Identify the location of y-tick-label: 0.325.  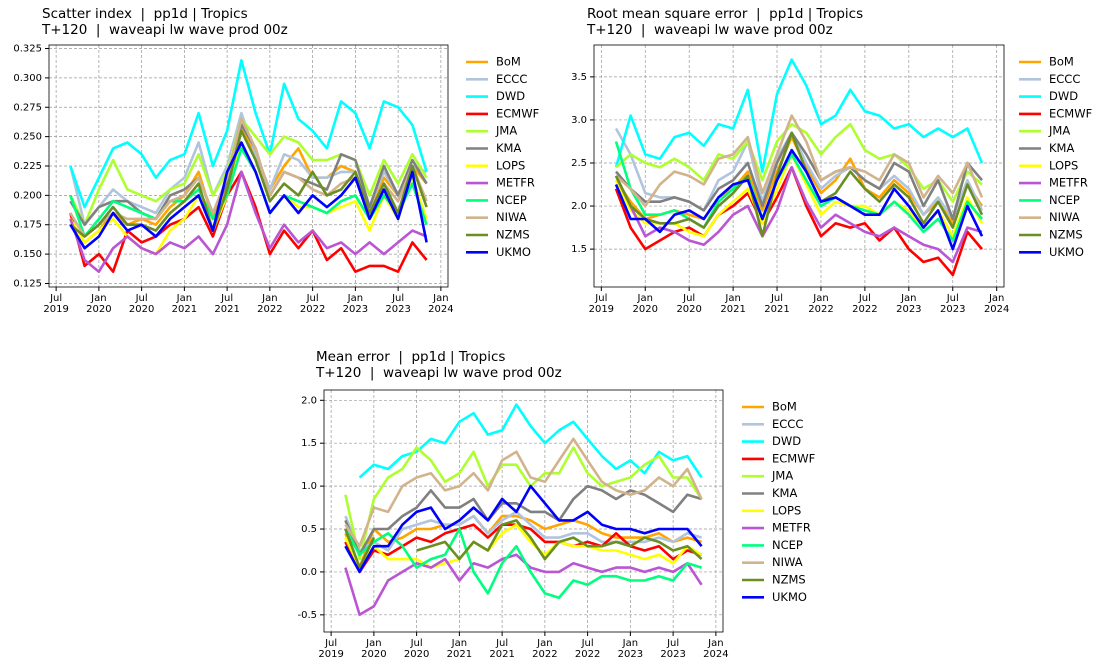
(27, 49).